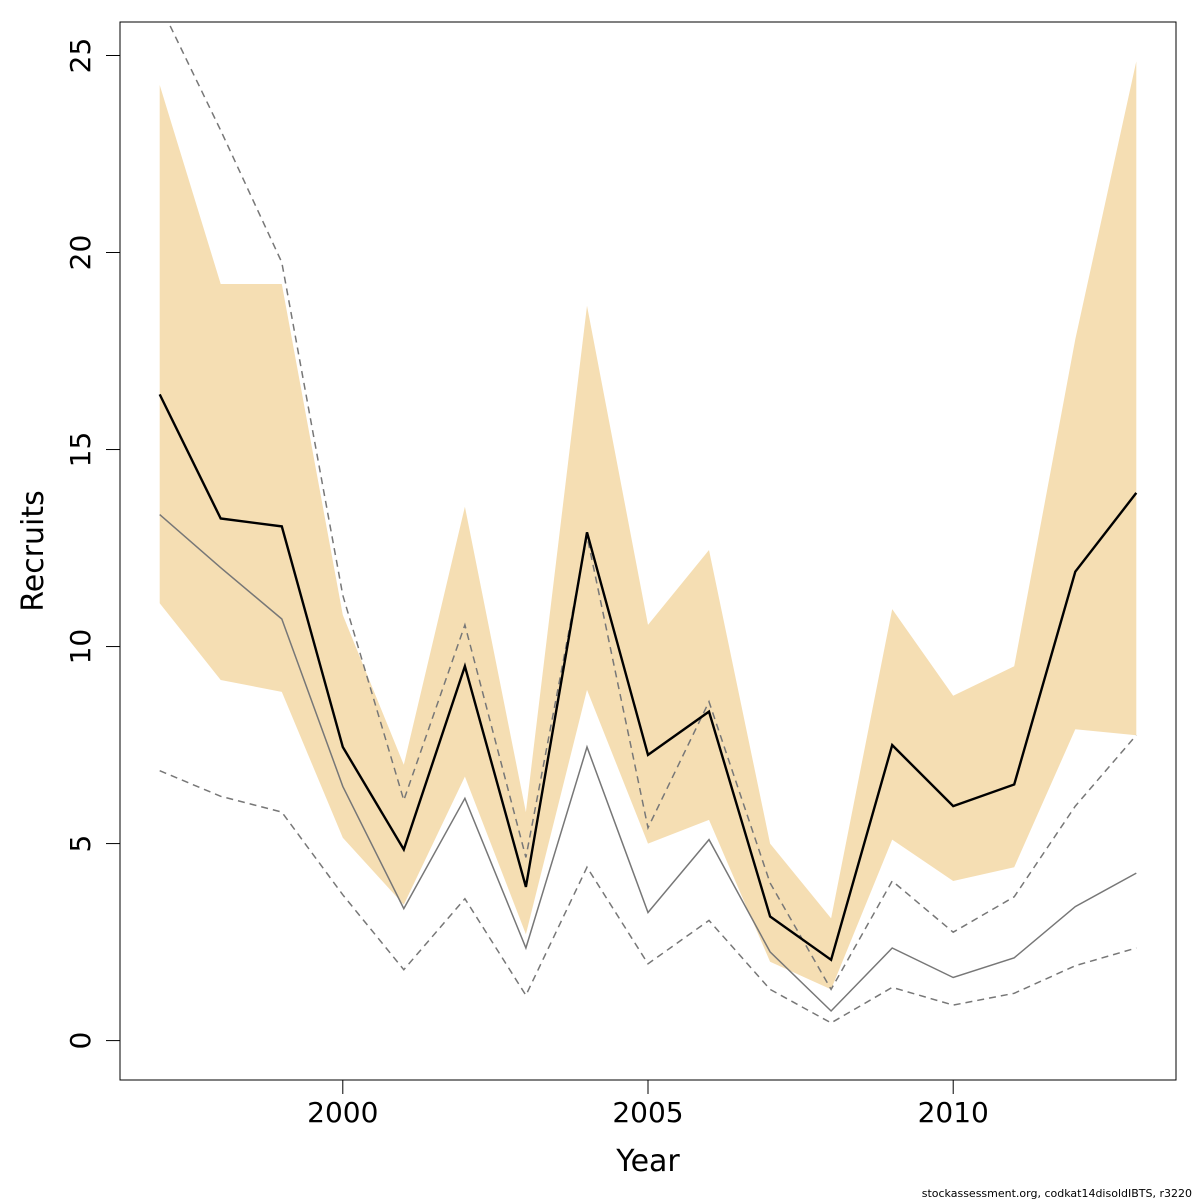 This screenshot has width=1200, height=1200. What do you see at coordinates (80, 1041) in the screenshot?
I see `y-tick-label-0: 0` at bounding box center [80, 1041].